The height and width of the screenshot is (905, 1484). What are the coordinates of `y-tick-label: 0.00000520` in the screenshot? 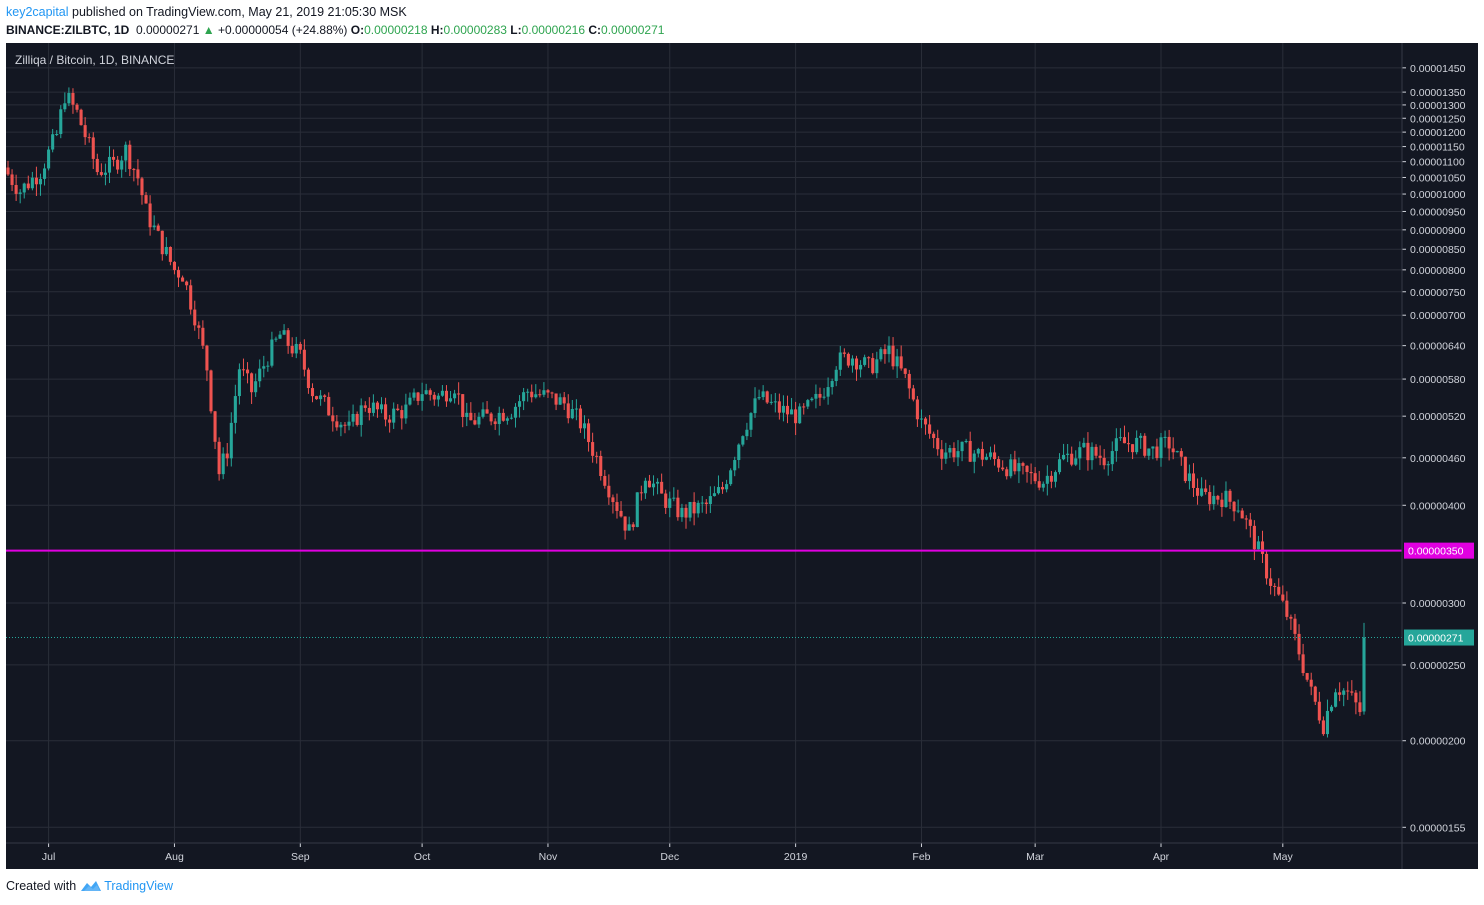 It's located at (1438, 417).